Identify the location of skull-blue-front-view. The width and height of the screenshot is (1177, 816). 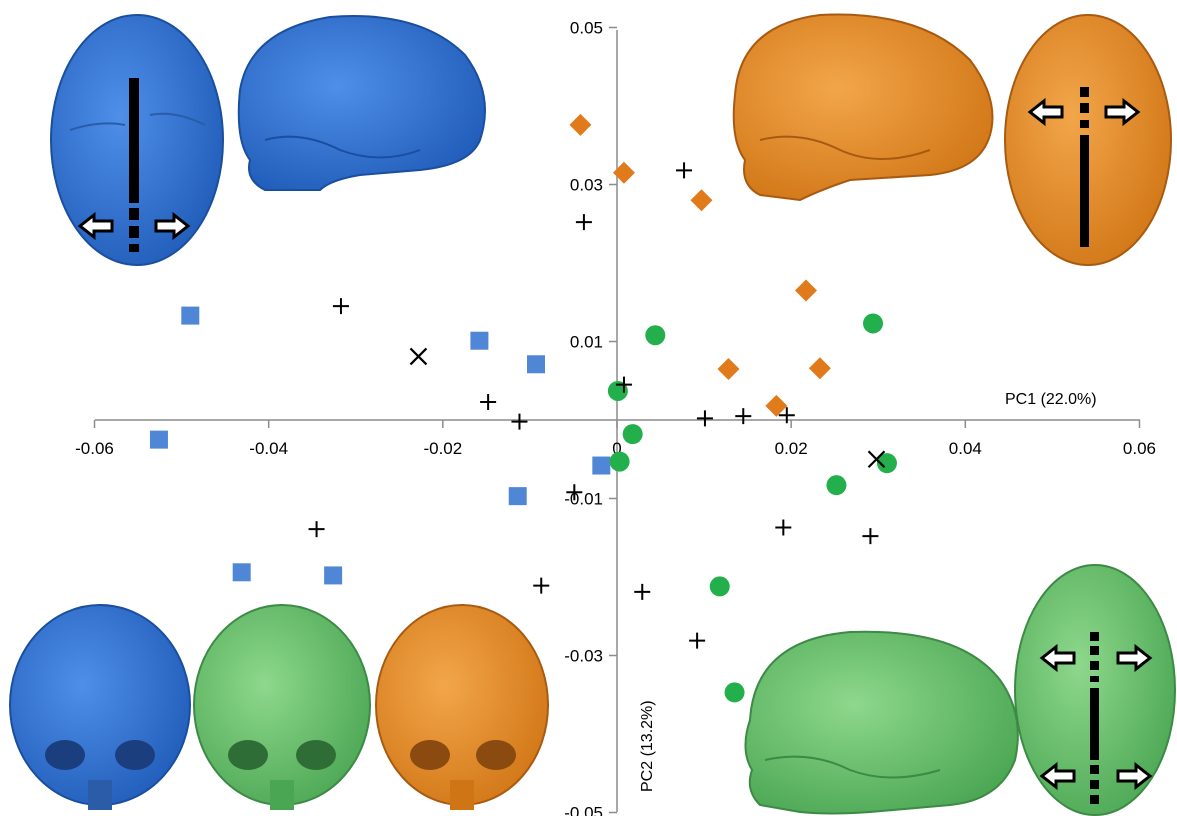
(100, 707).